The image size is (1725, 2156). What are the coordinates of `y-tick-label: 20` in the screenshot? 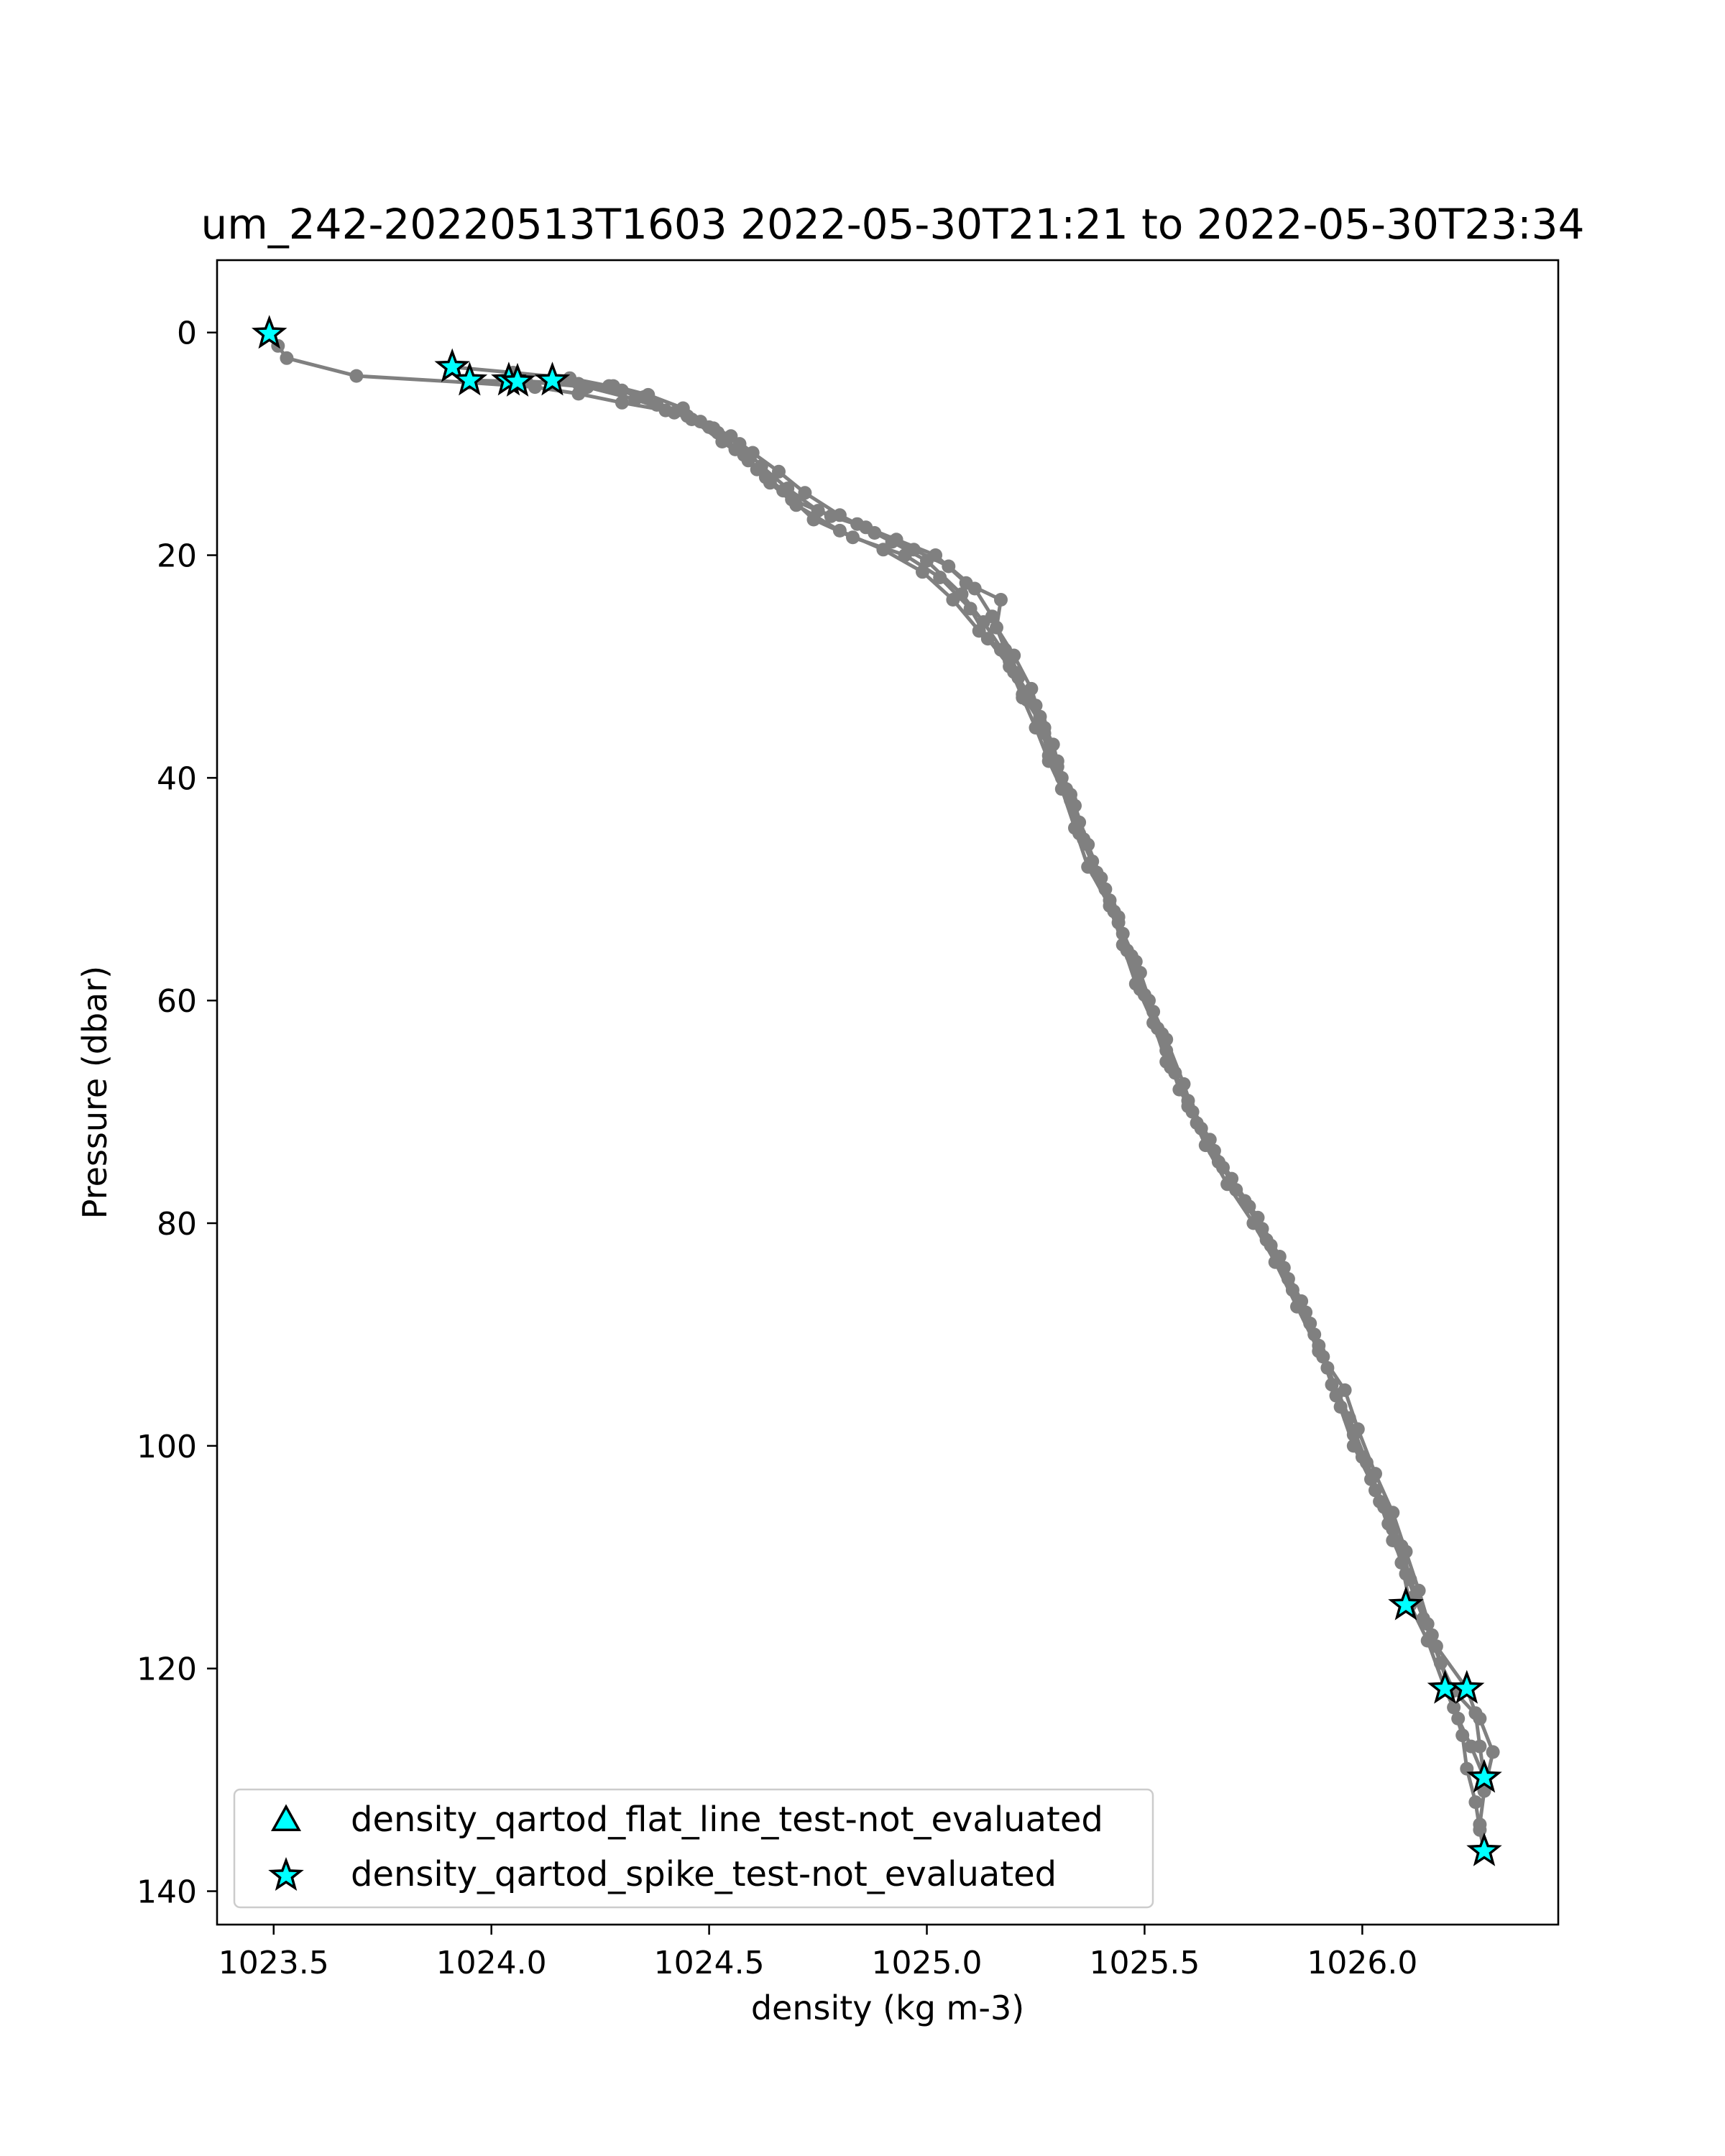 It's located at (177, 556).